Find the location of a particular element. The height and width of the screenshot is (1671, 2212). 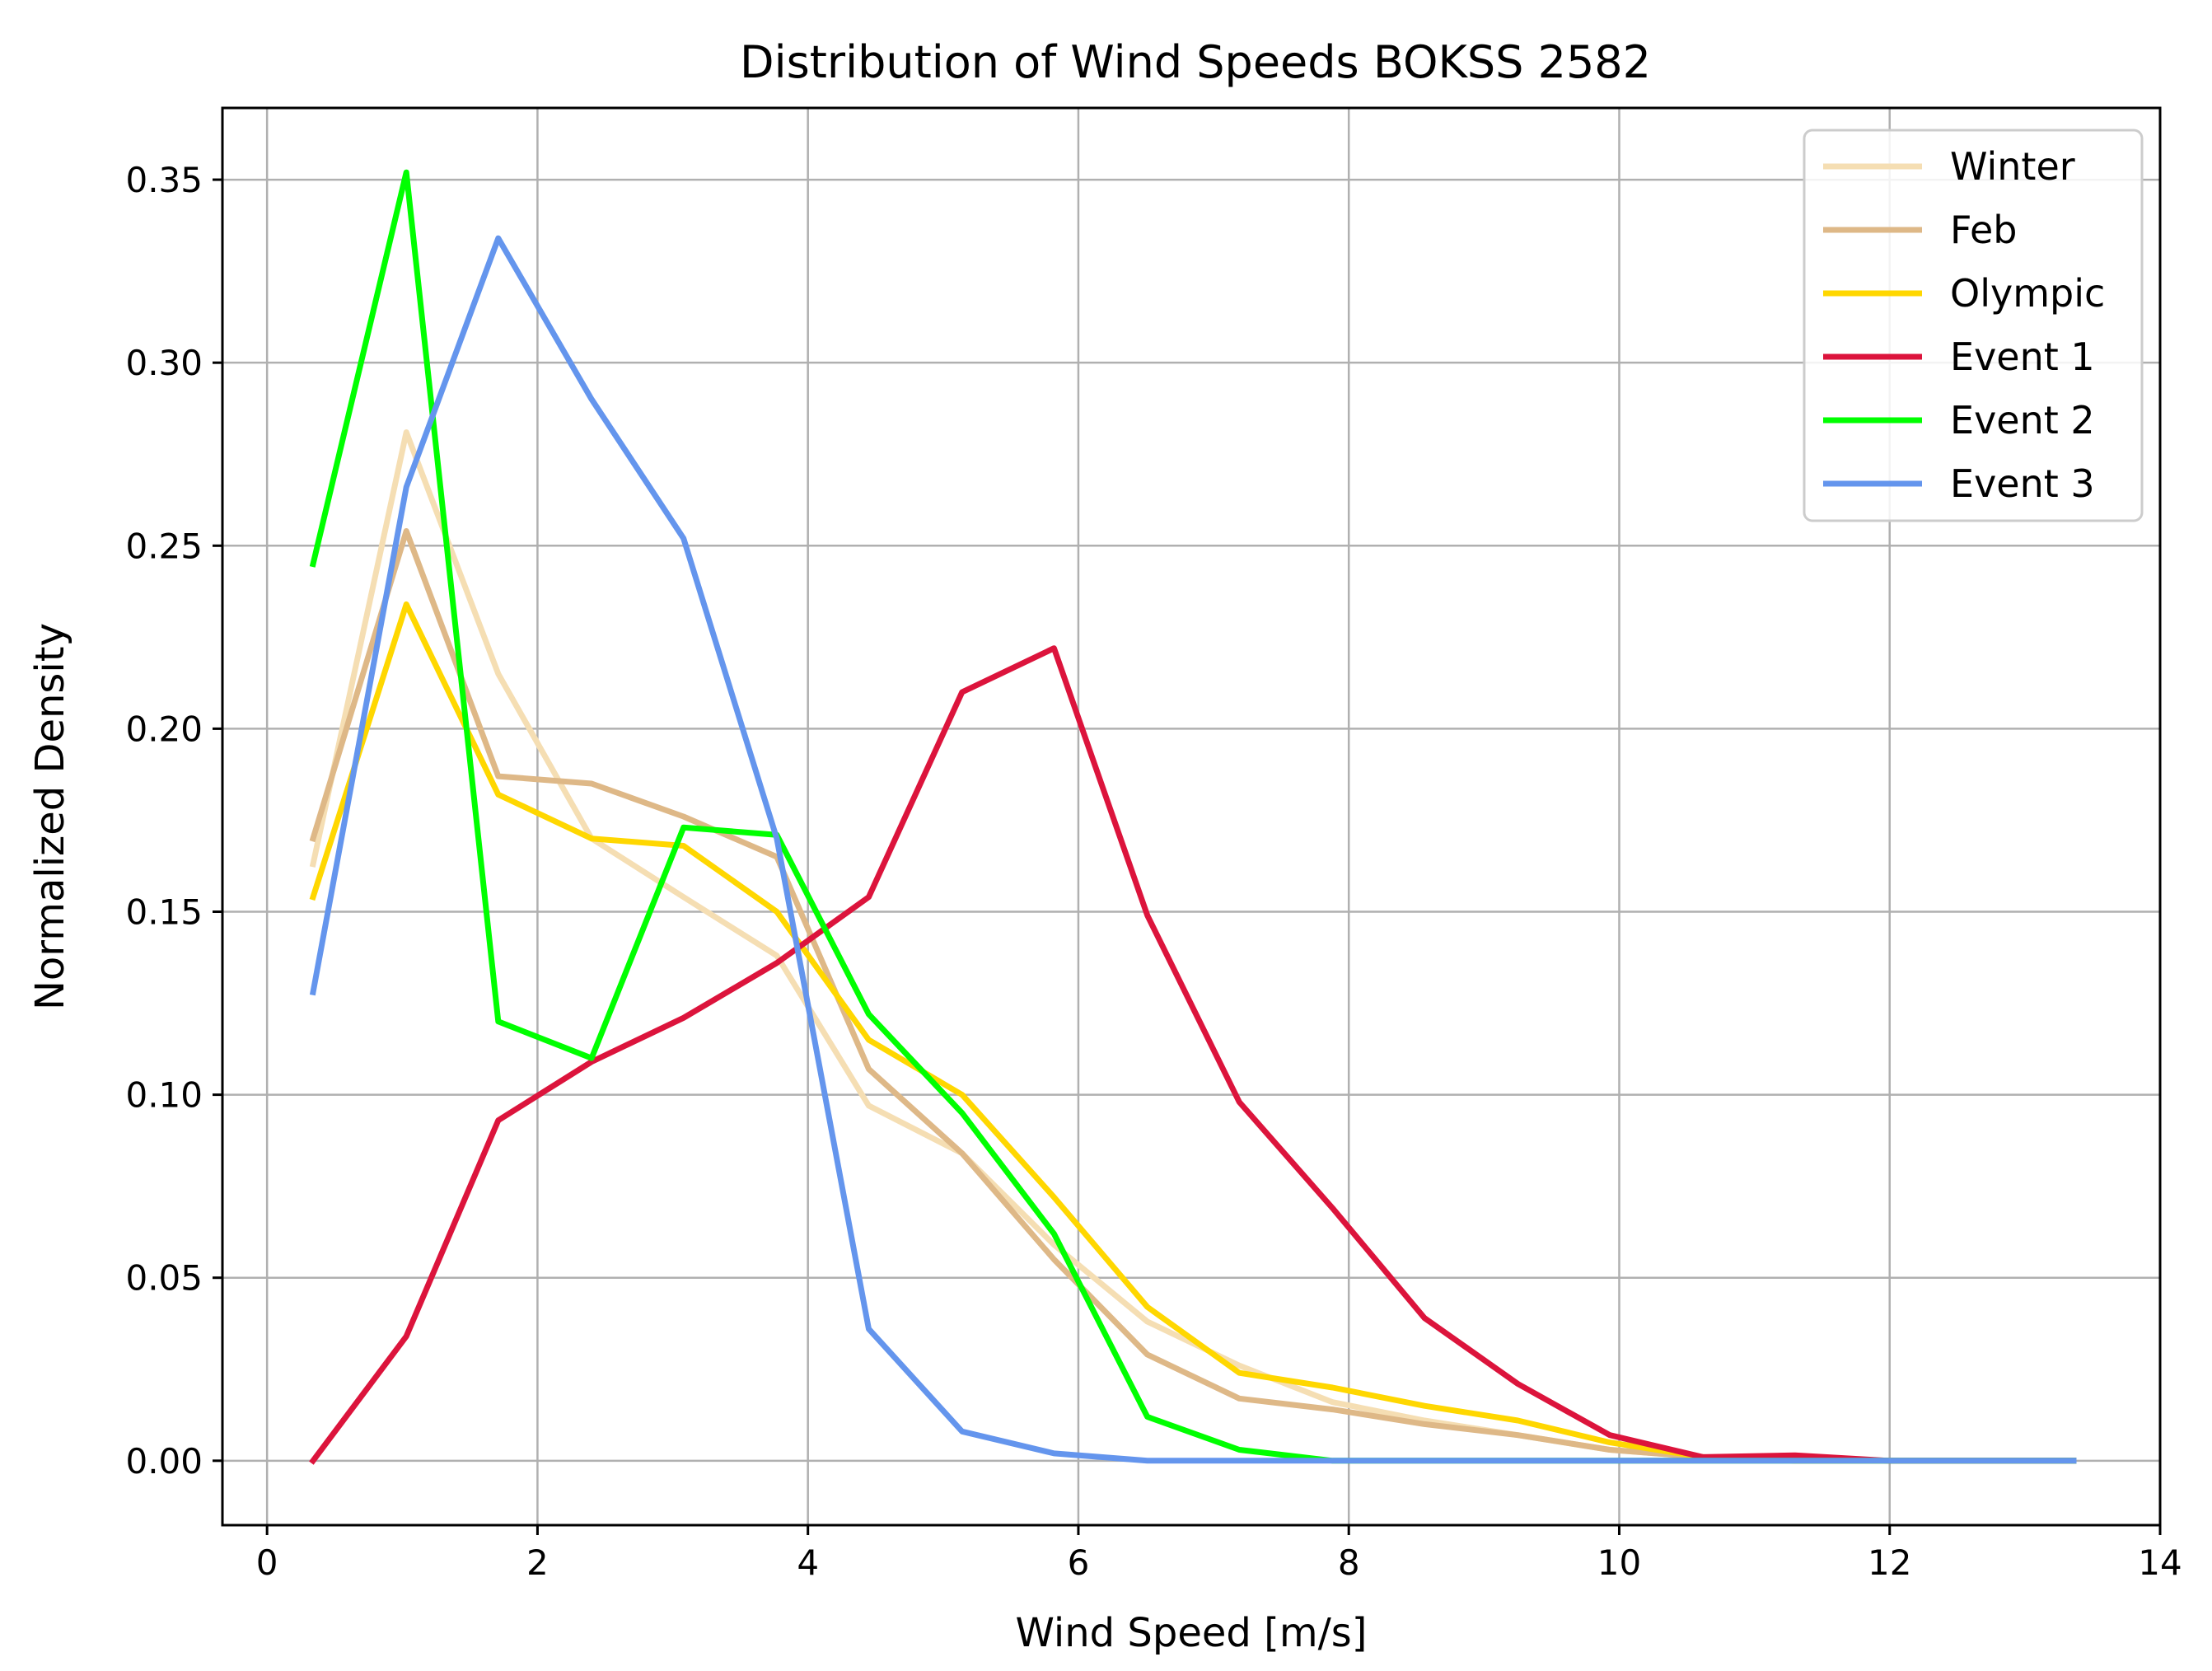

y-tick-label: 0.25 is located at coordinates (164, 546).